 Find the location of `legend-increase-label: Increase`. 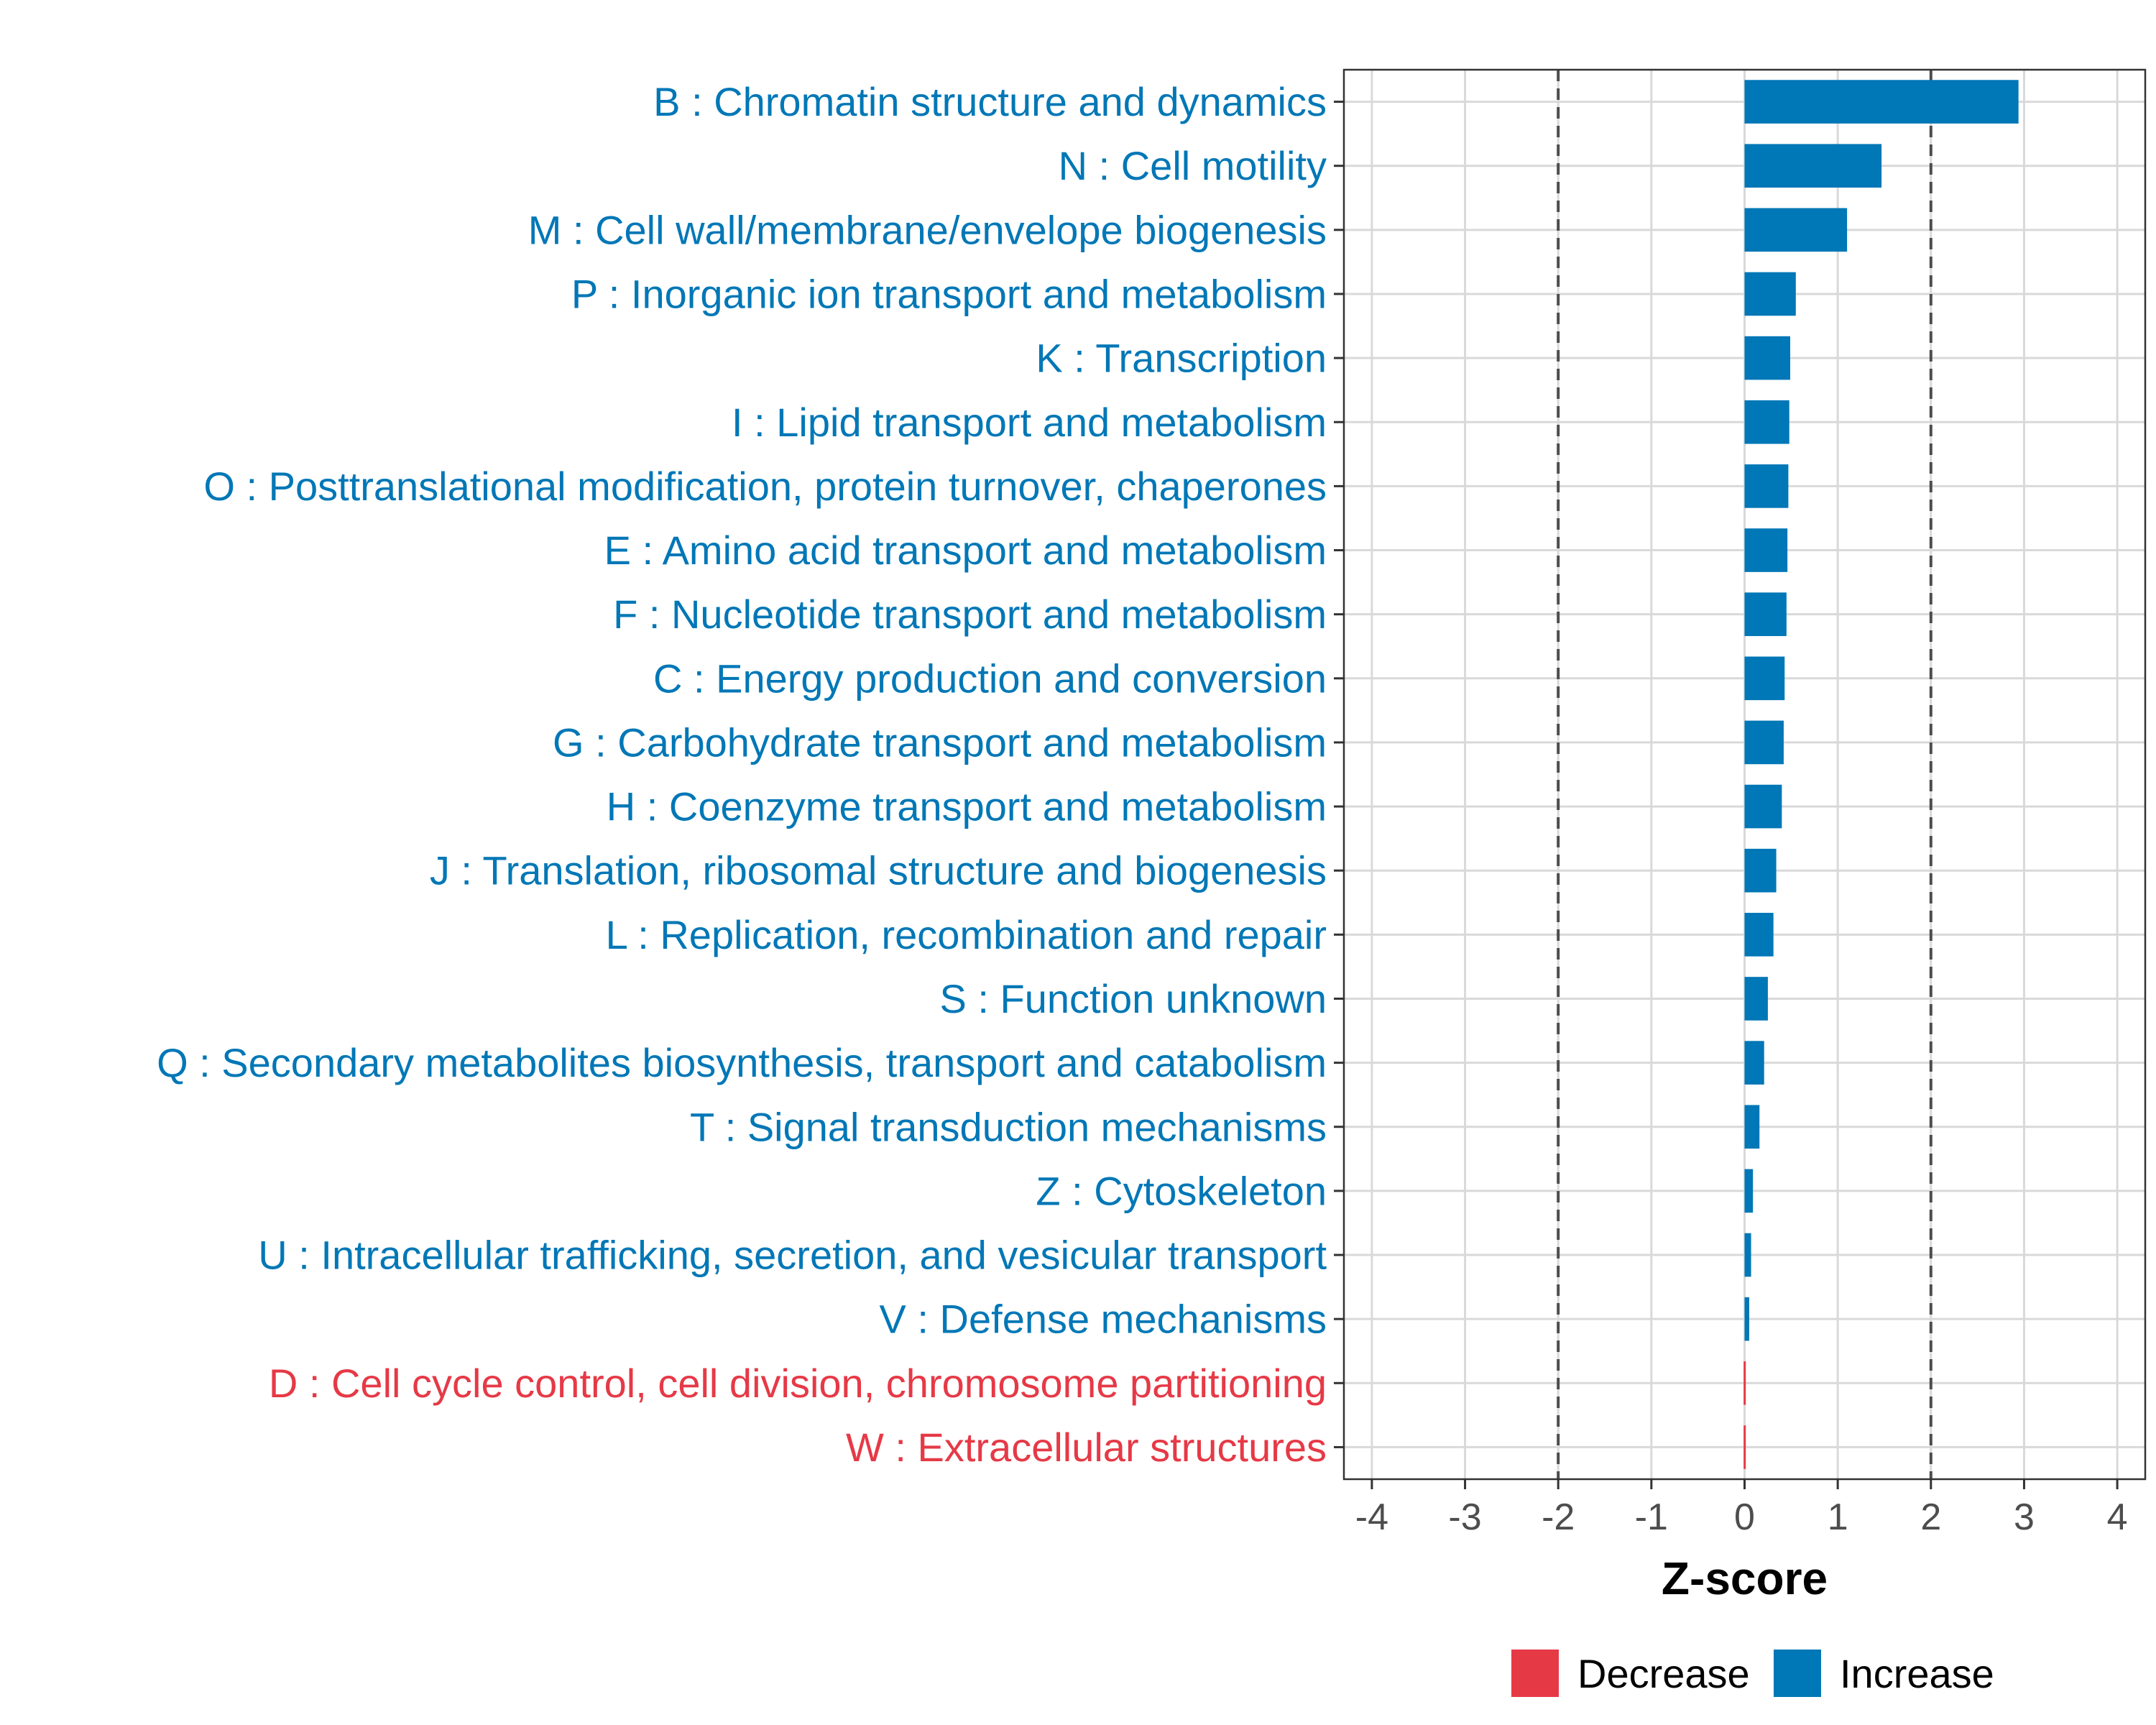

legend-increase-label: Increase is located at coordinates (1917, 1673).